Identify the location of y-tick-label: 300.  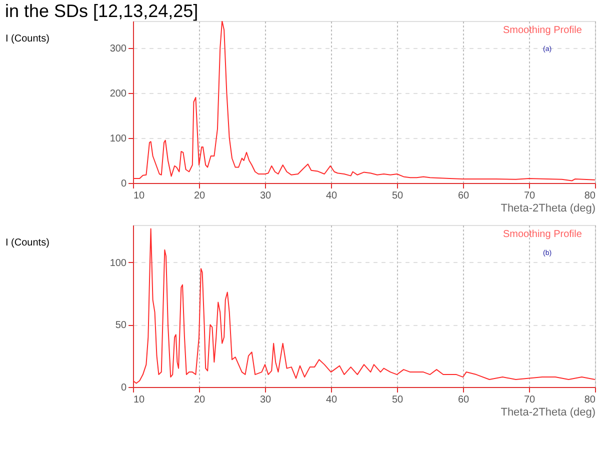
(118, 49).